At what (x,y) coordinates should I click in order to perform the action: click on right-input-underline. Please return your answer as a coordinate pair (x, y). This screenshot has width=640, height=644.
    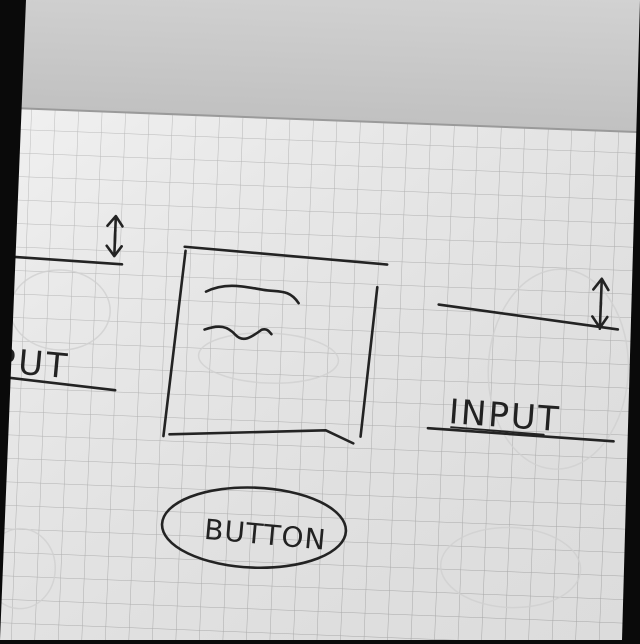
    Looking at the image, I should click on (520, 434).